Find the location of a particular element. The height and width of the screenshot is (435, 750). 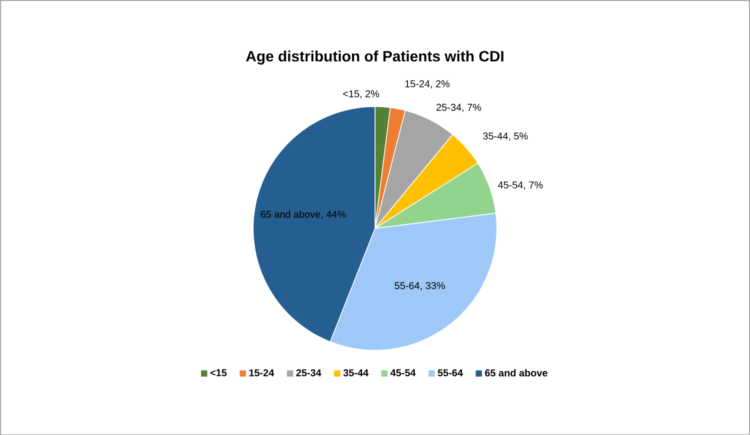

legend-label: 15-24 is located at coordinates (261, 372).